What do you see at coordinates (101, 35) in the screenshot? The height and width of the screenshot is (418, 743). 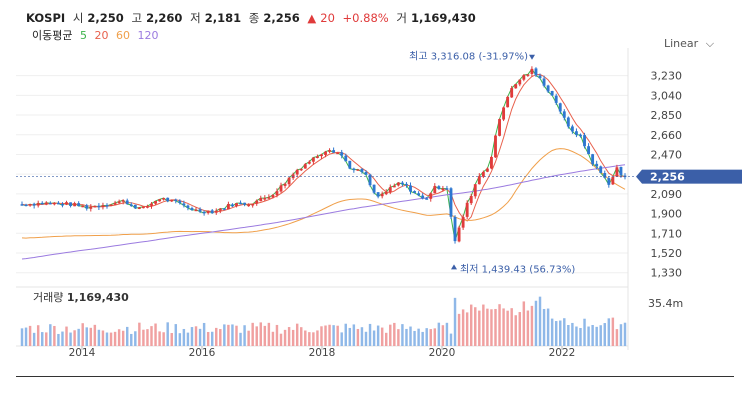 I see `ma-20: 20` at bounding box center [101, 35].